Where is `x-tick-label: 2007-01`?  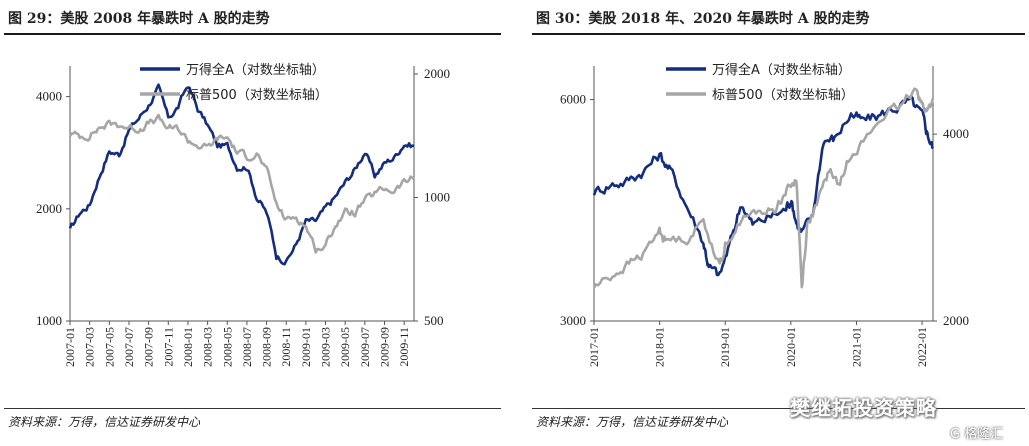
x-tick-label: 2007-01 is located at coordinates (70, 347).